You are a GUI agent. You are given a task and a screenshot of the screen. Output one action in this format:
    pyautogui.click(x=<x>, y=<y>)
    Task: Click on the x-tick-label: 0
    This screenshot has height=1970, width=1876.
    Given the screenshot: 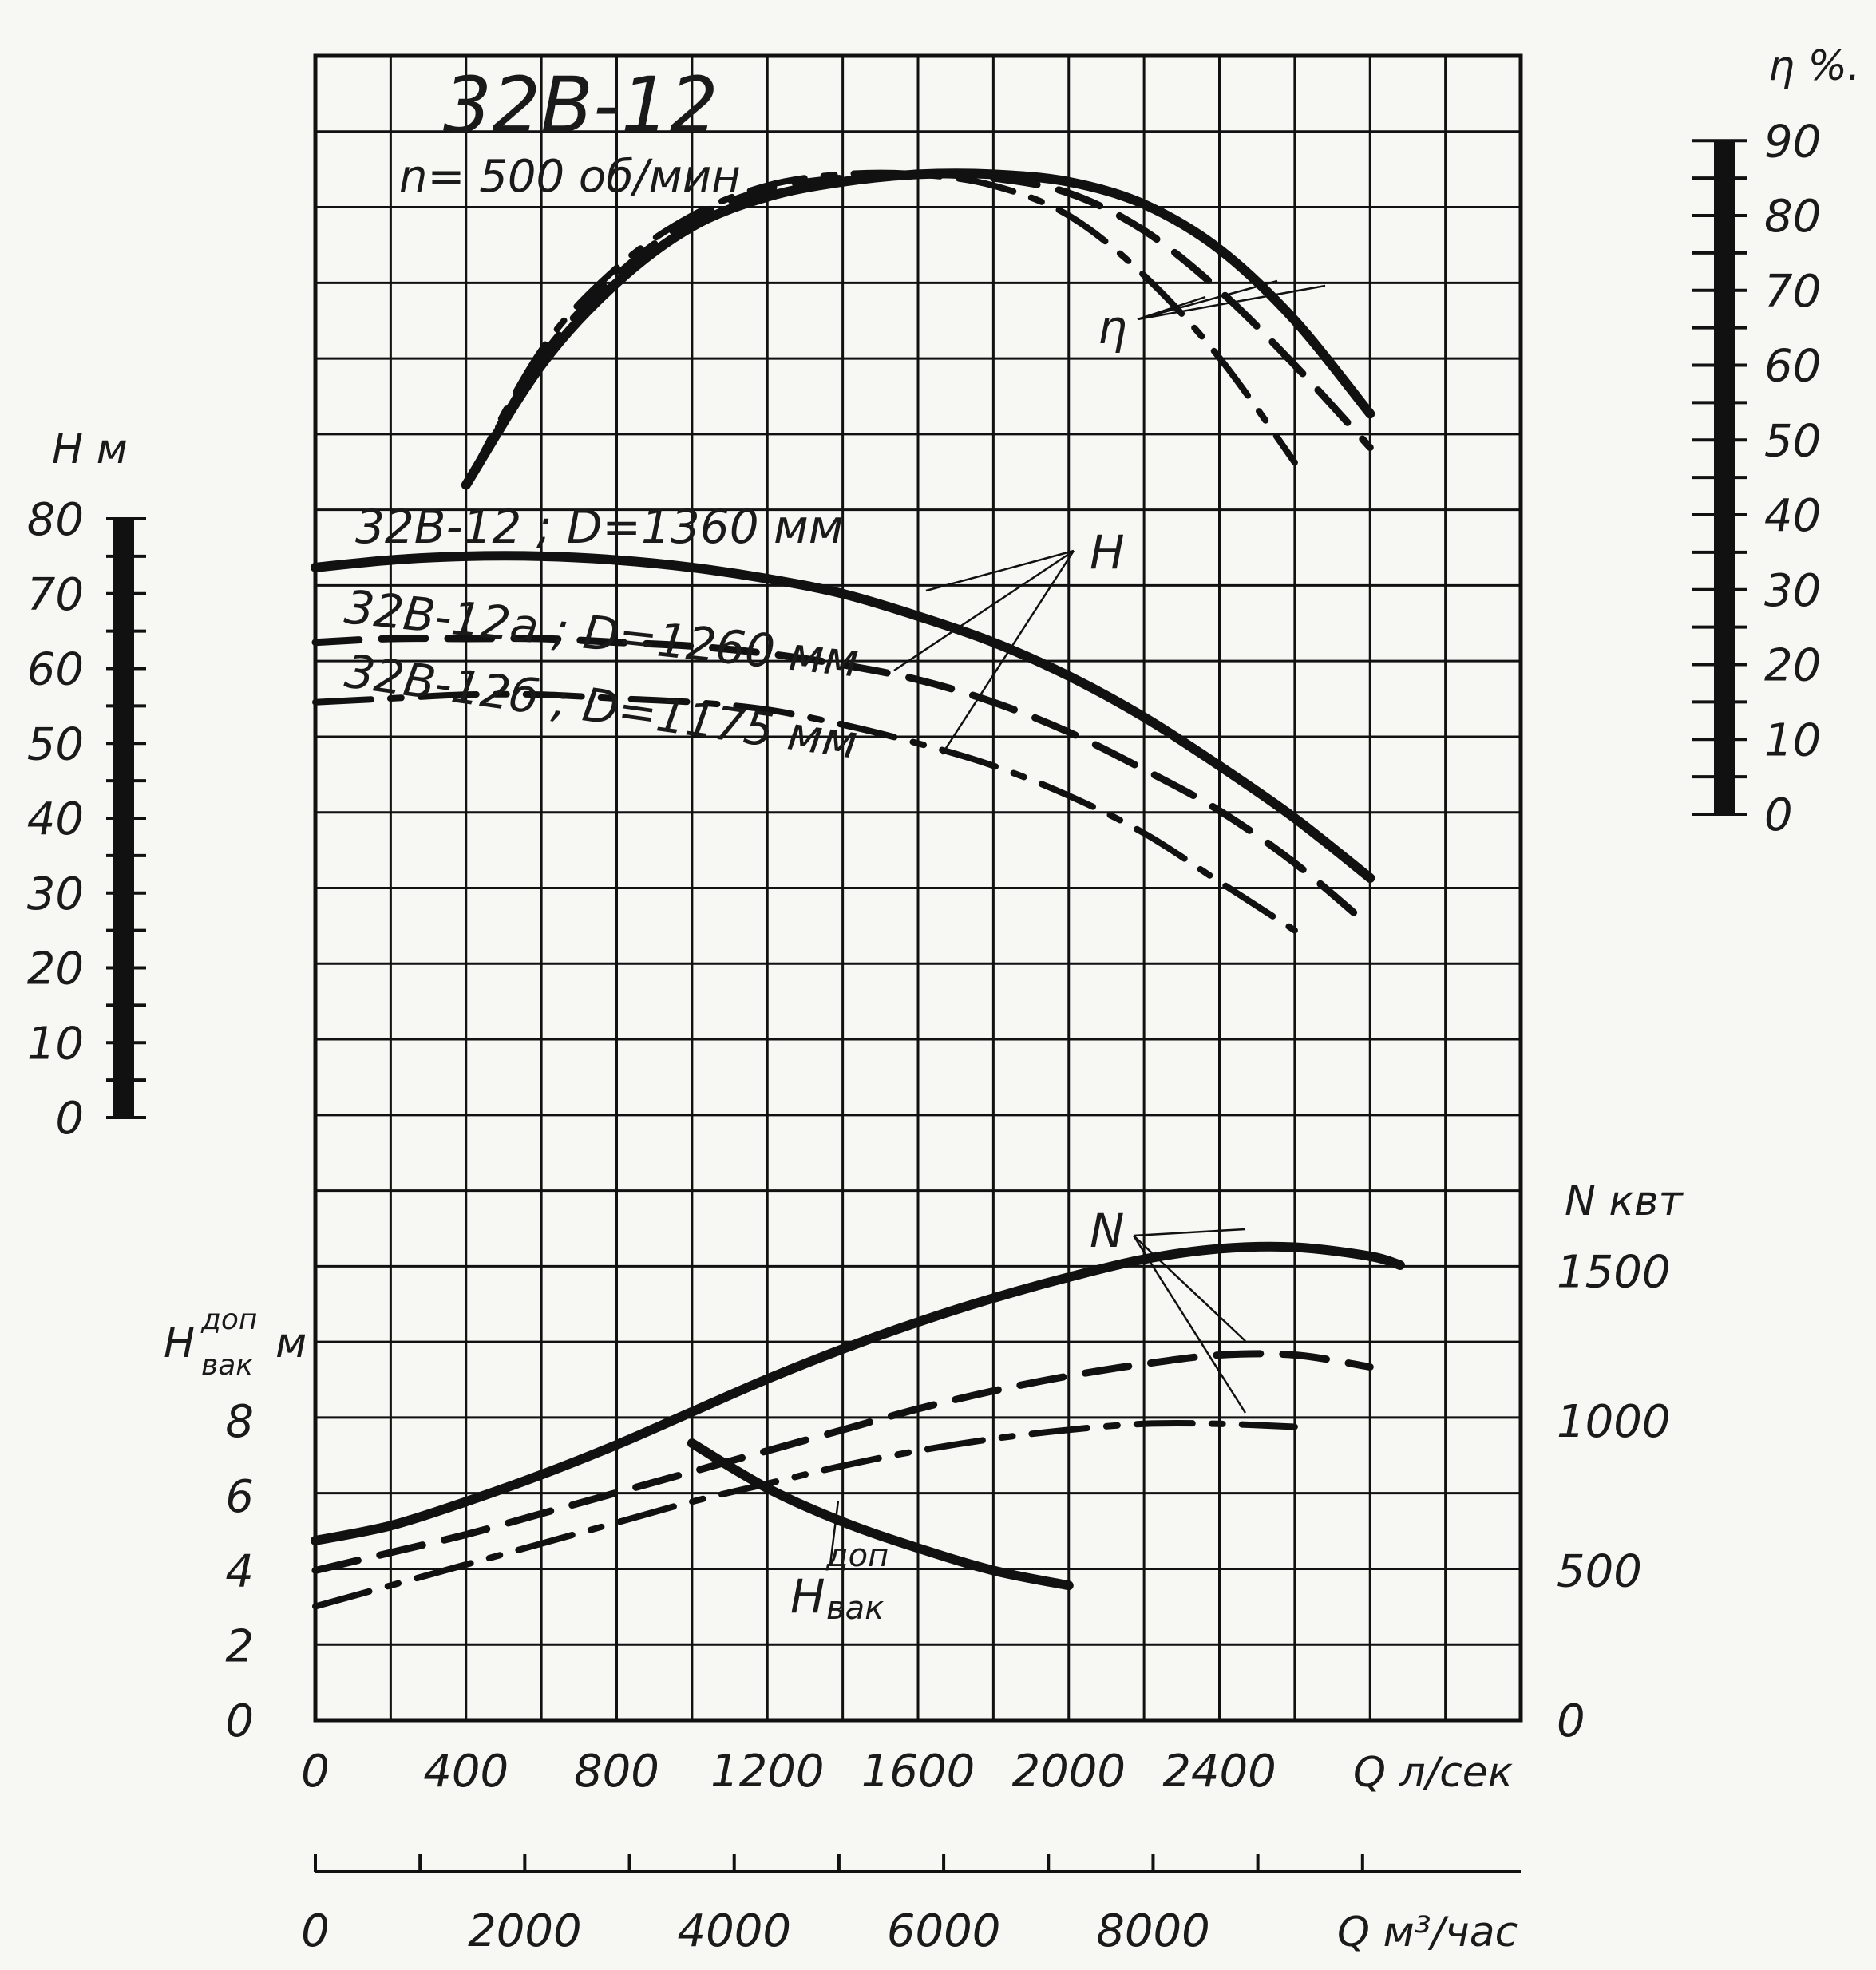 What is the action you would take?
    pyautogui.click(x=315, y=1772)
    